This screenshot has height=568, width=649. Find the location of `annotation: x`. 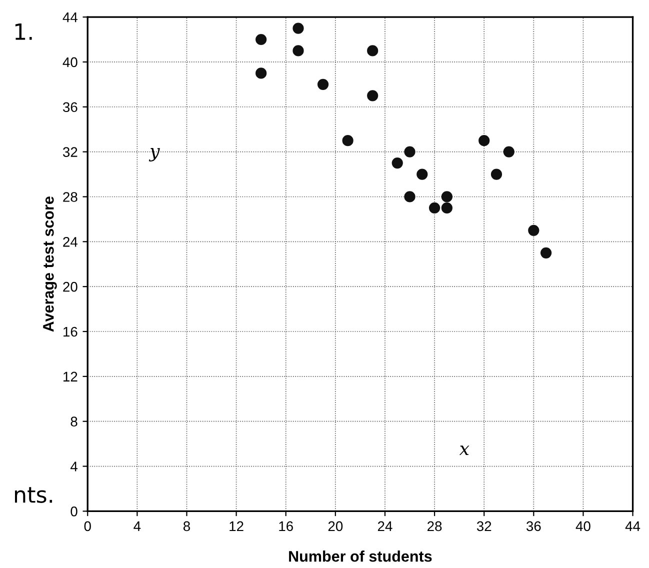

annotation: x is located at coordinates (464, 451).